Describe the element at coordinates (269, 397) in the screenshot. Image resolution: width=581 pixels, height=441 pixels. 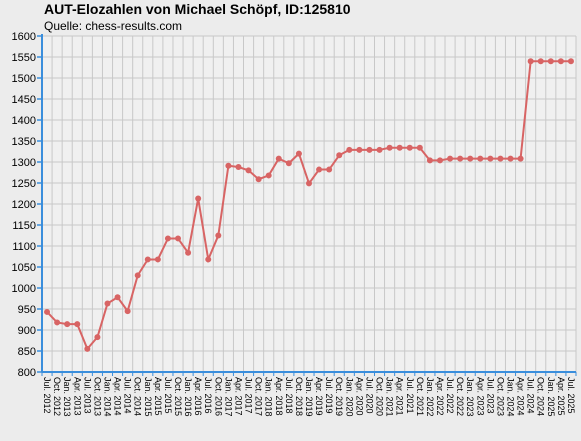
I see `x-tick-label: Jan. 2018` at that location.